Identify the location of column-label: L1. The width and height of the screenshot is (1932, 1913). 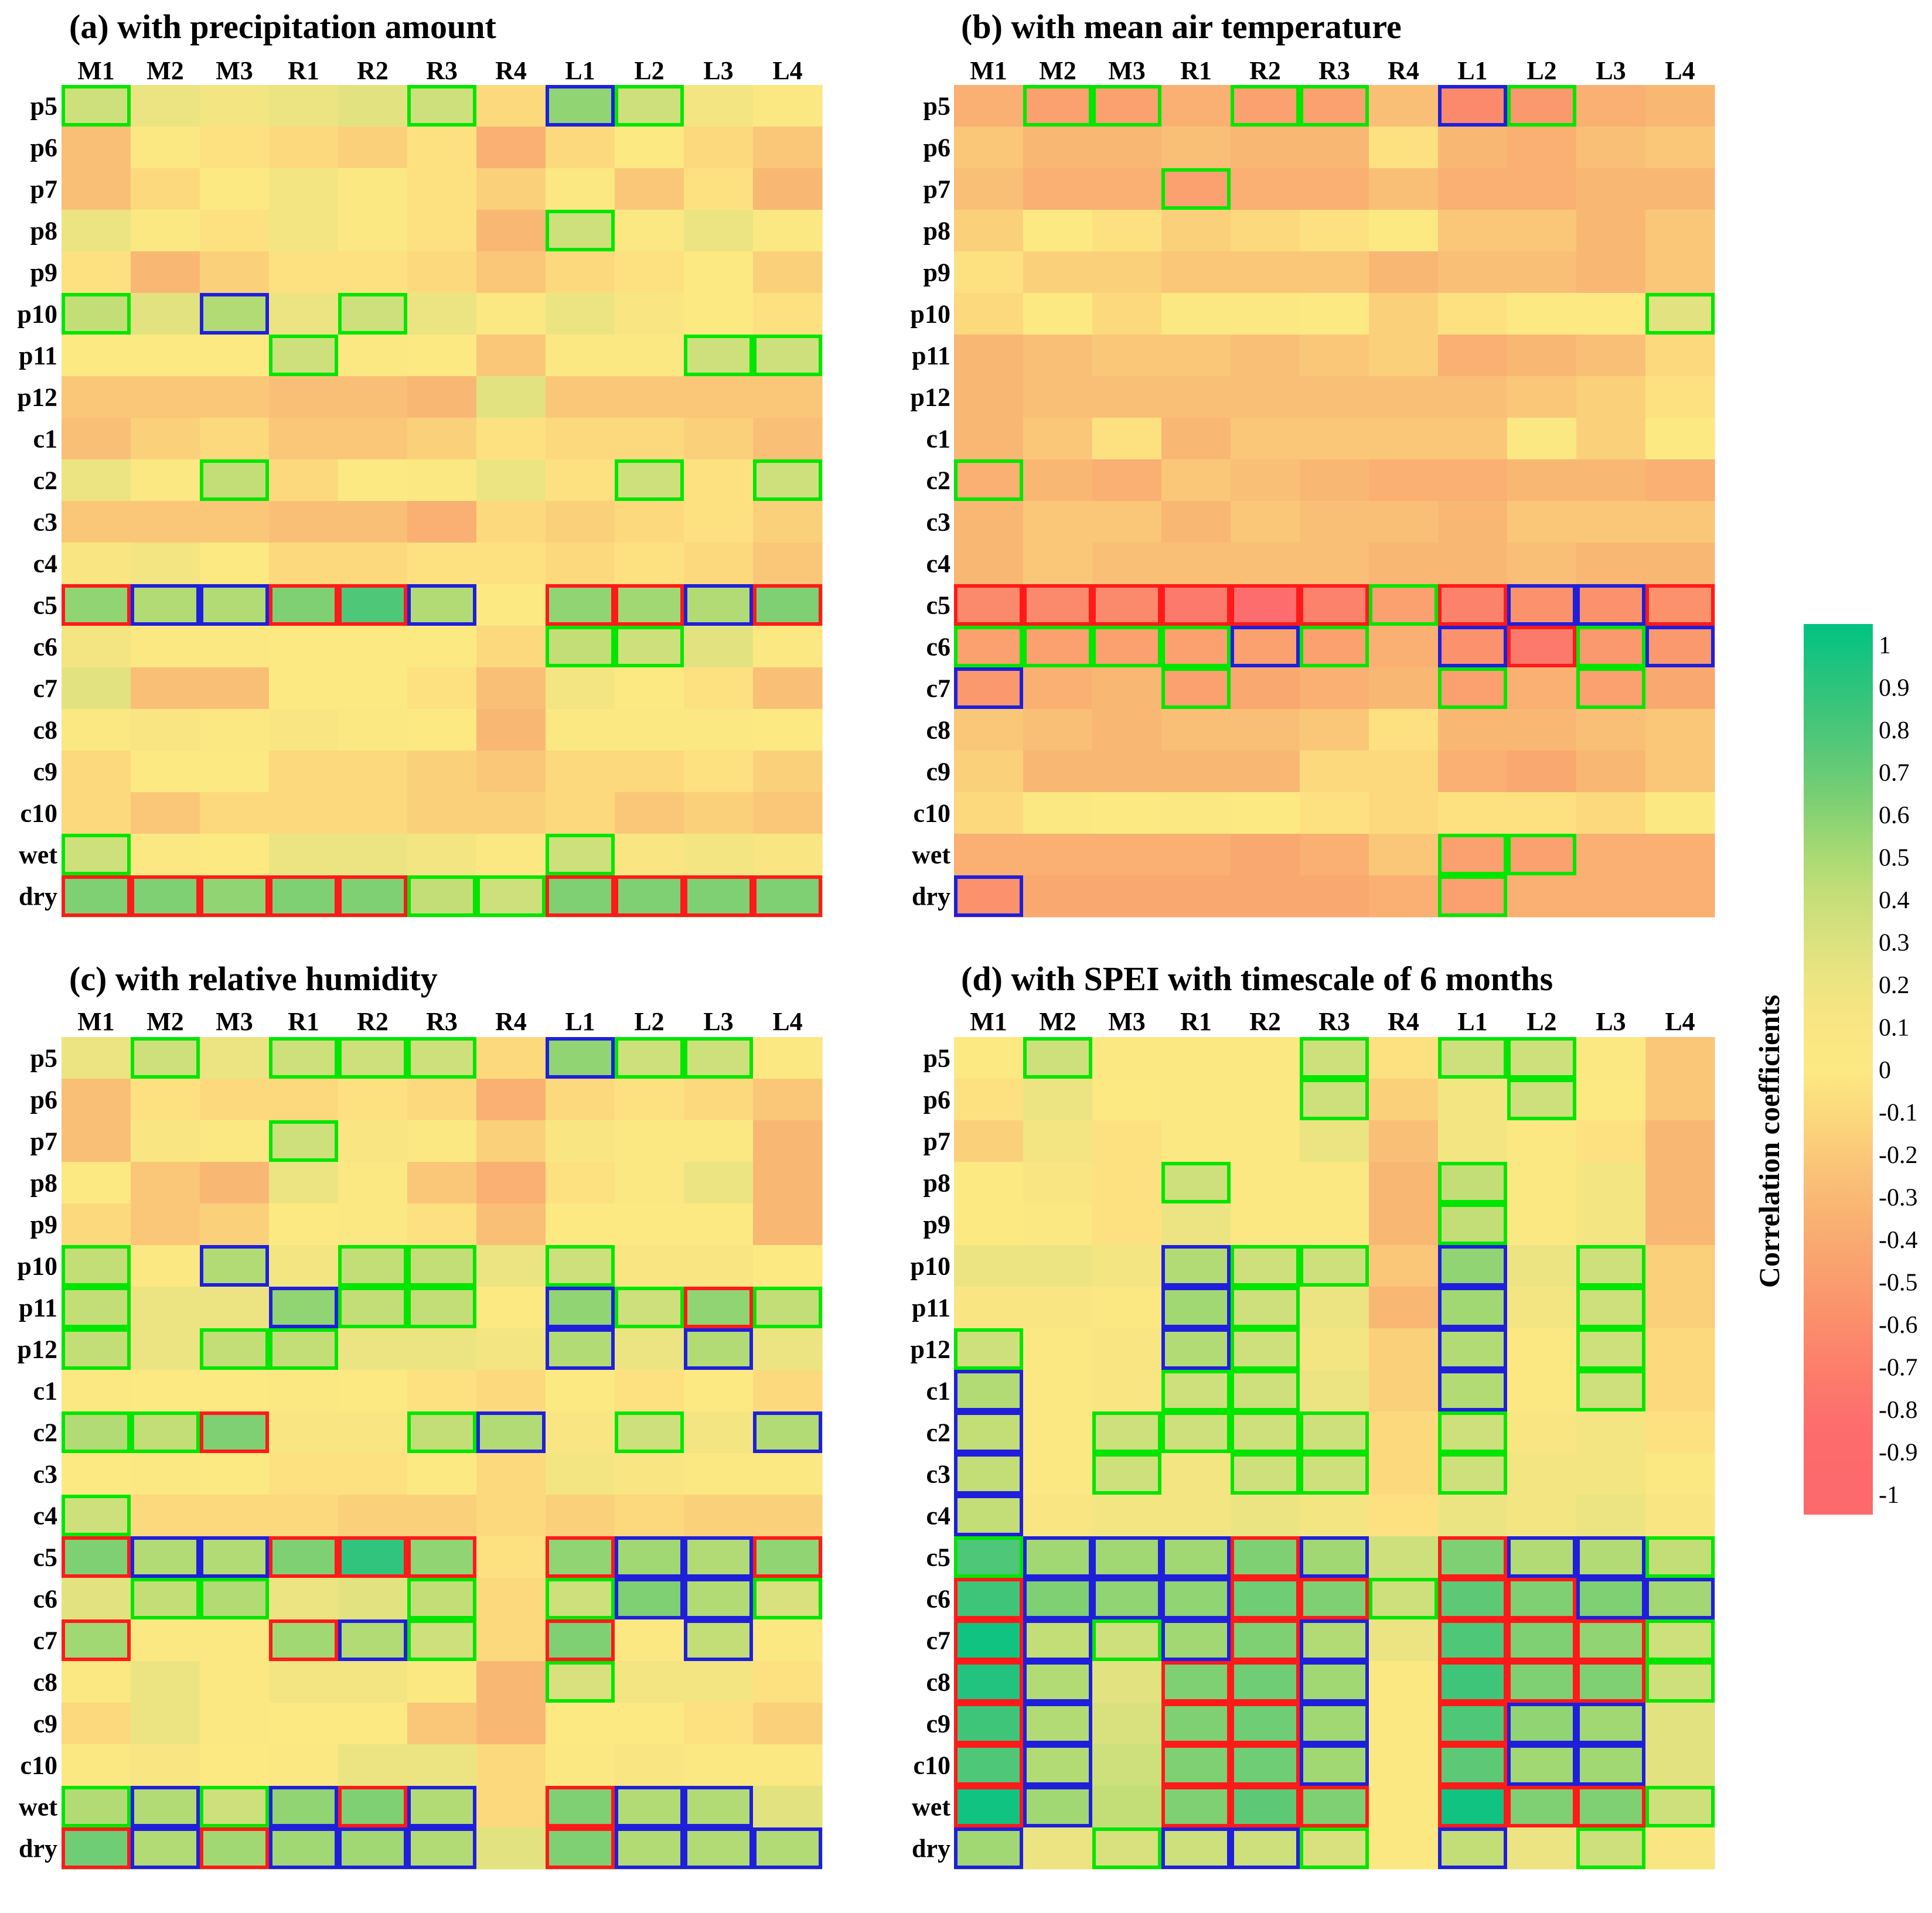
(580, 70).